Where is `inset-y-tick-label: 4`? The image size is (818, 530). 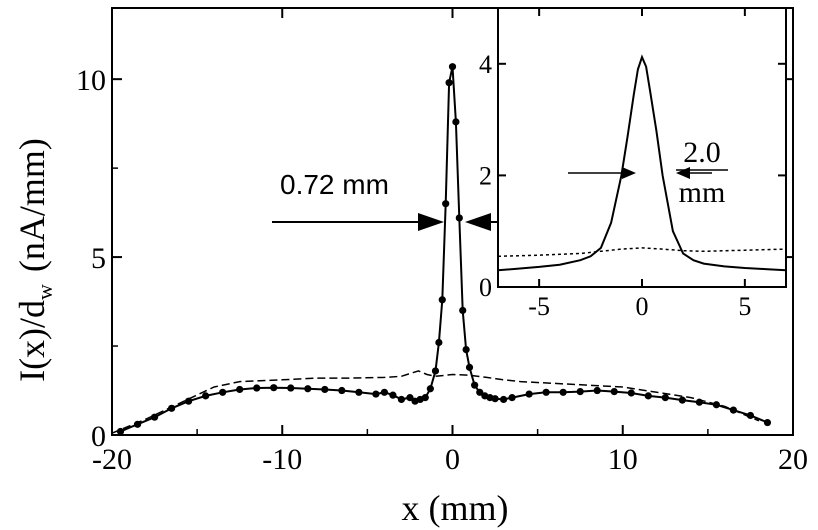 inset-y-tick-label: 4 is located at coordinates (485, 64).